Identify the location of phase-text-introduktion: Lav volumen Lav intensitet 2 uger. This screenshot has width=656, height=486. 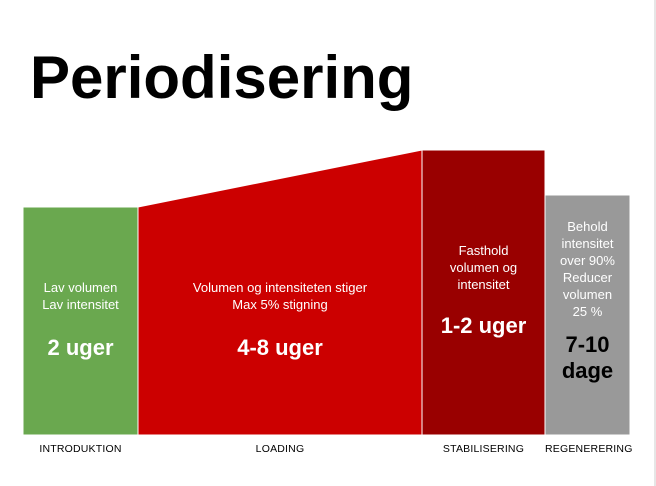
(80, 320).